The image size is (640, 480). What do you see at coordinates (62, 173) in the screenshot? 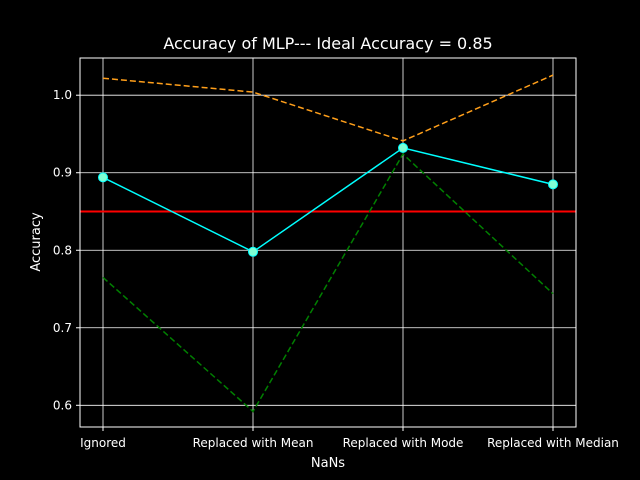
I see `y-tick-label: 0.9` at bounding box center [62, 173].